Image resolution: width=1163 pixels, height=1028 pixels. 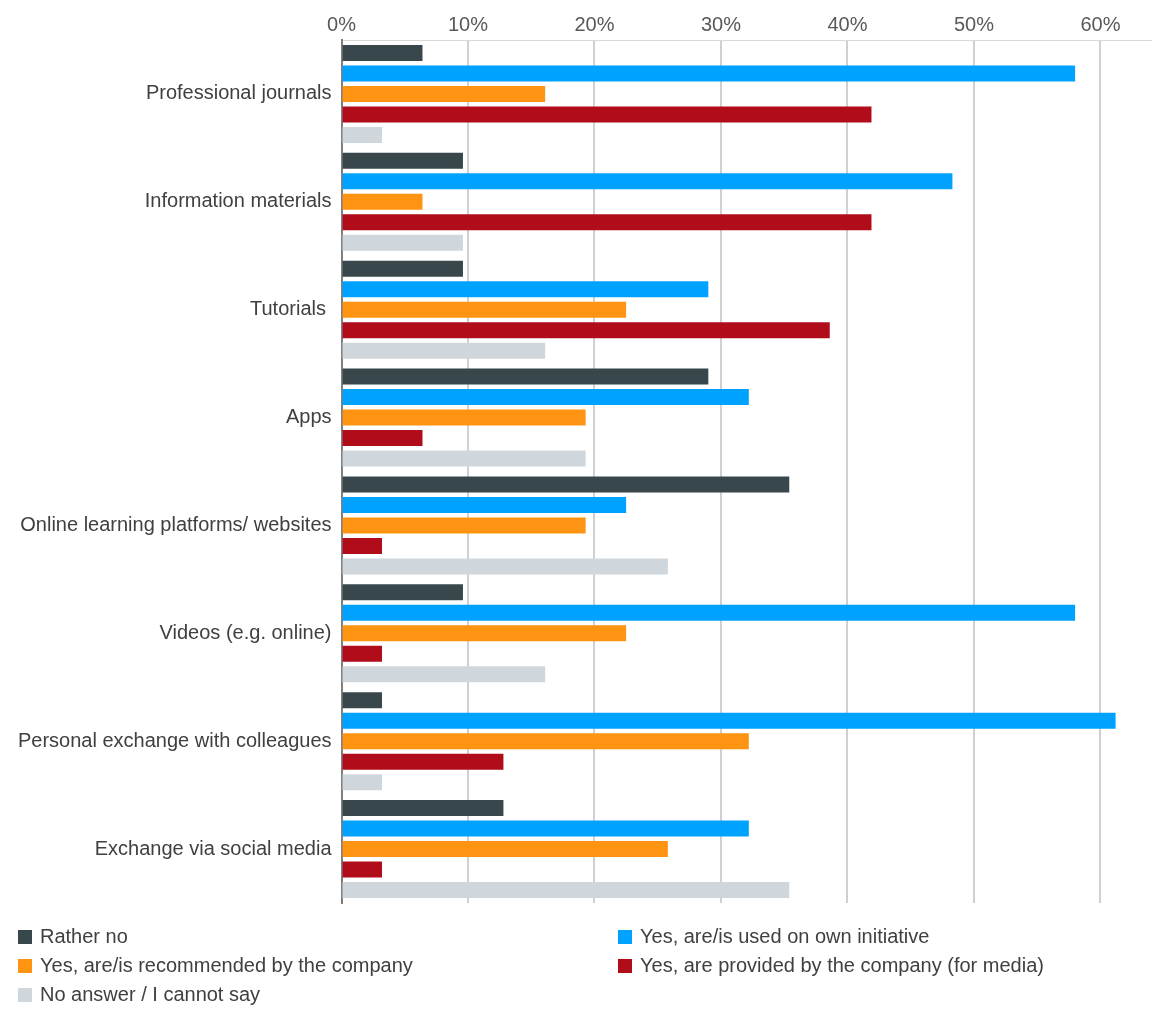 What do you see at coordinates (84, 936) in the screenshot?
I see `legend-label: Rather no` at bounding box center [84, 936].